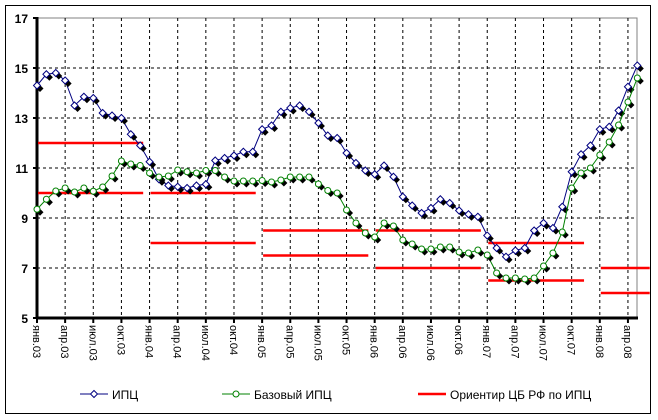 The image size is (658, 420). Describe the element at coordinates (346, 340) in the screenshot. I see `x-tick-label: окт.05` at that location.